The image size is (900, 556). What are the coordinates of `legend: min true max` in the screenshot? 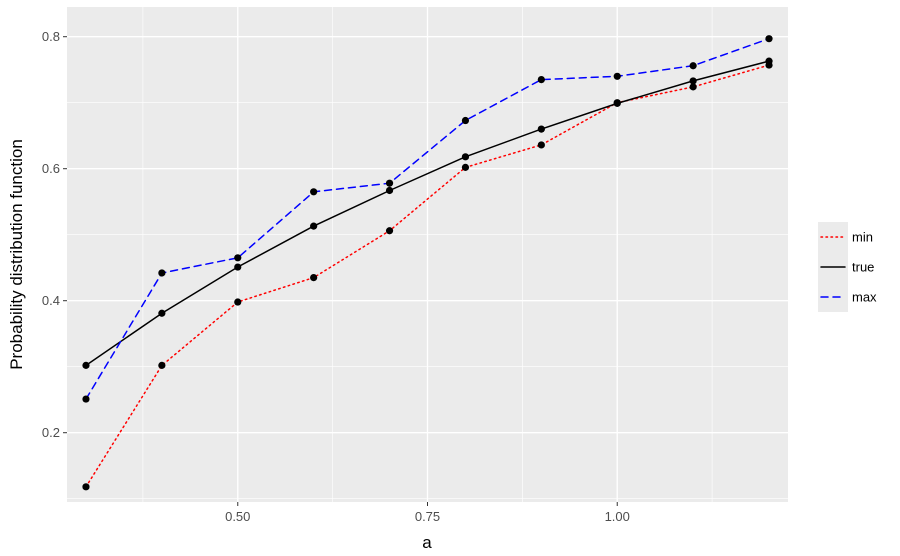 It's located at (847, 267).